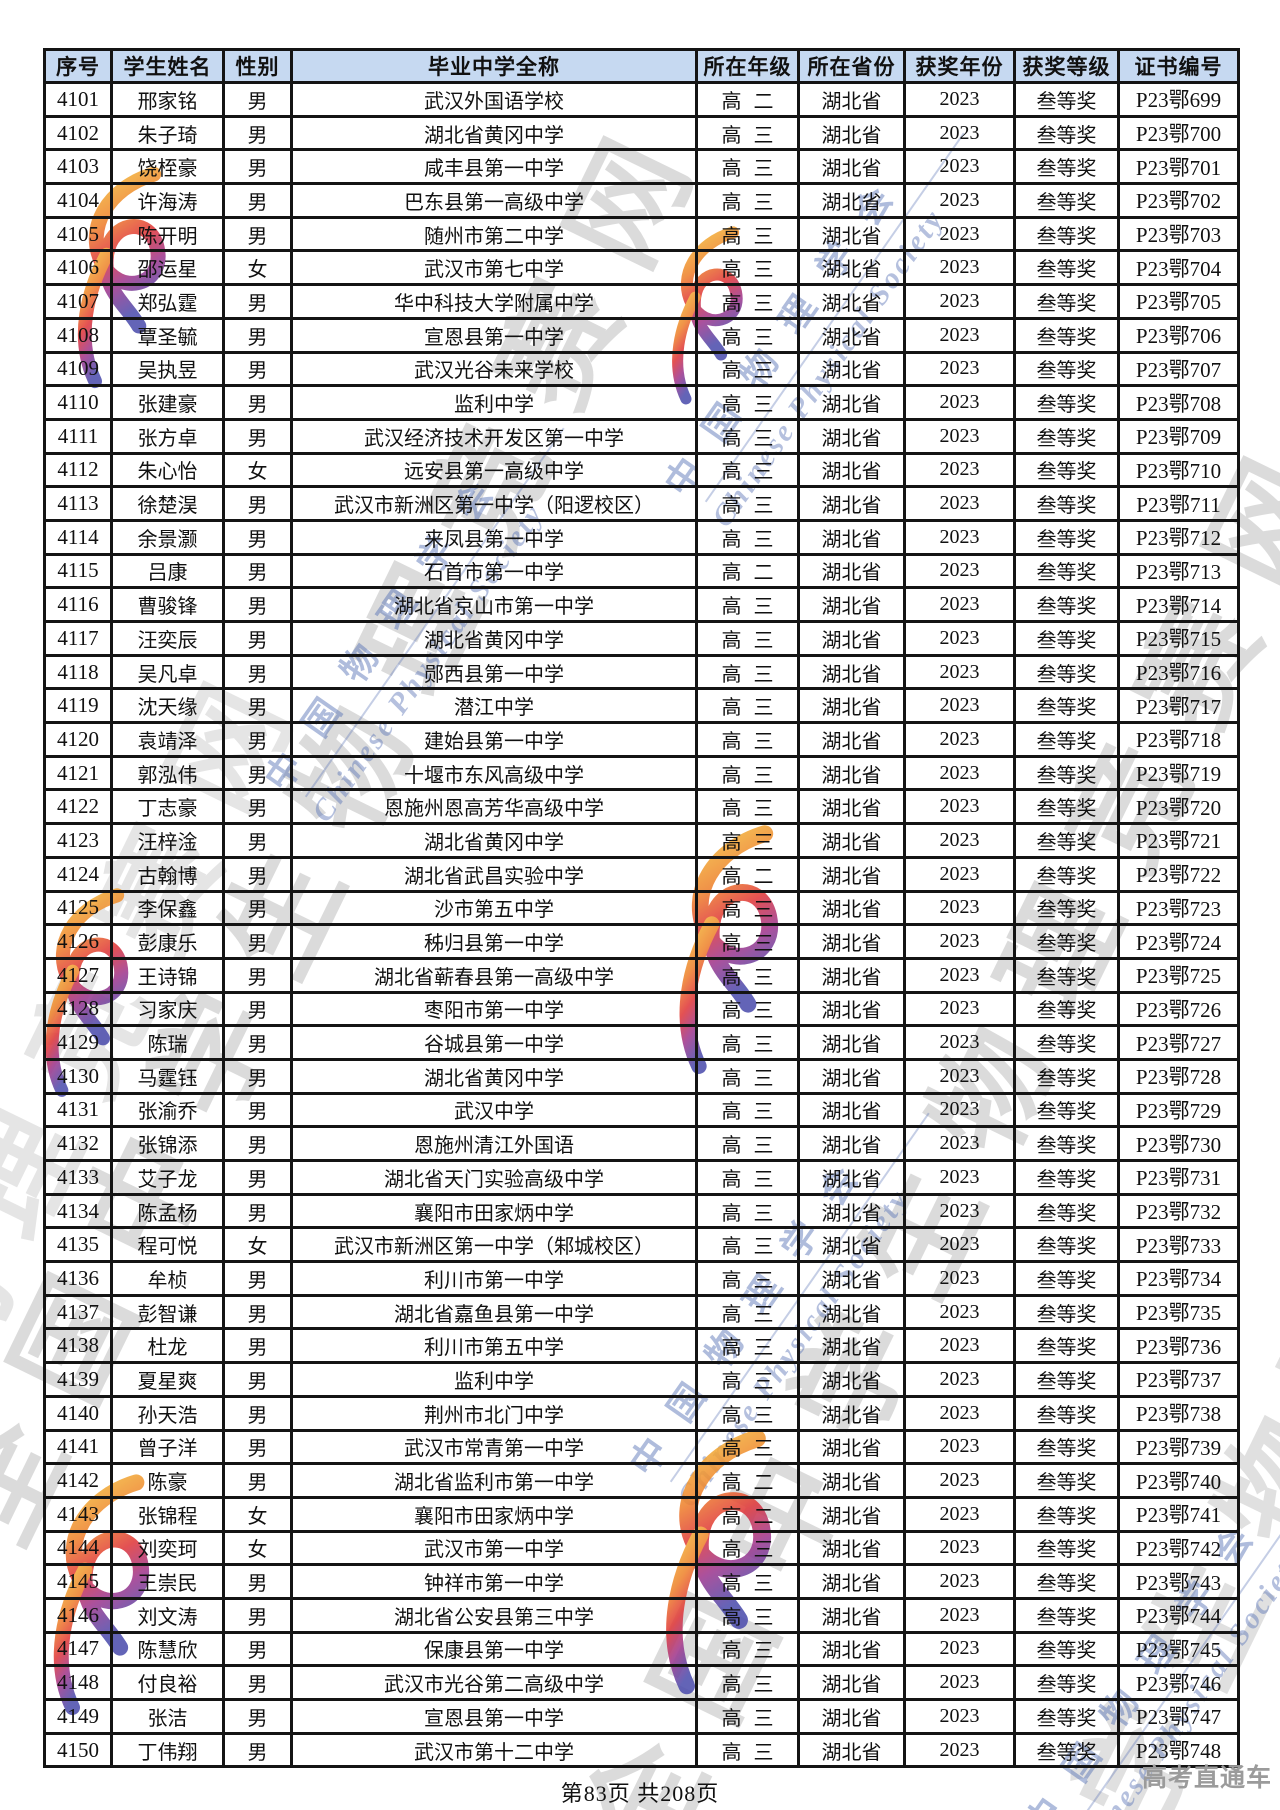  I want to click on table-cell: 湖北省嘉鱼县第一中学, so click(494, 1312).